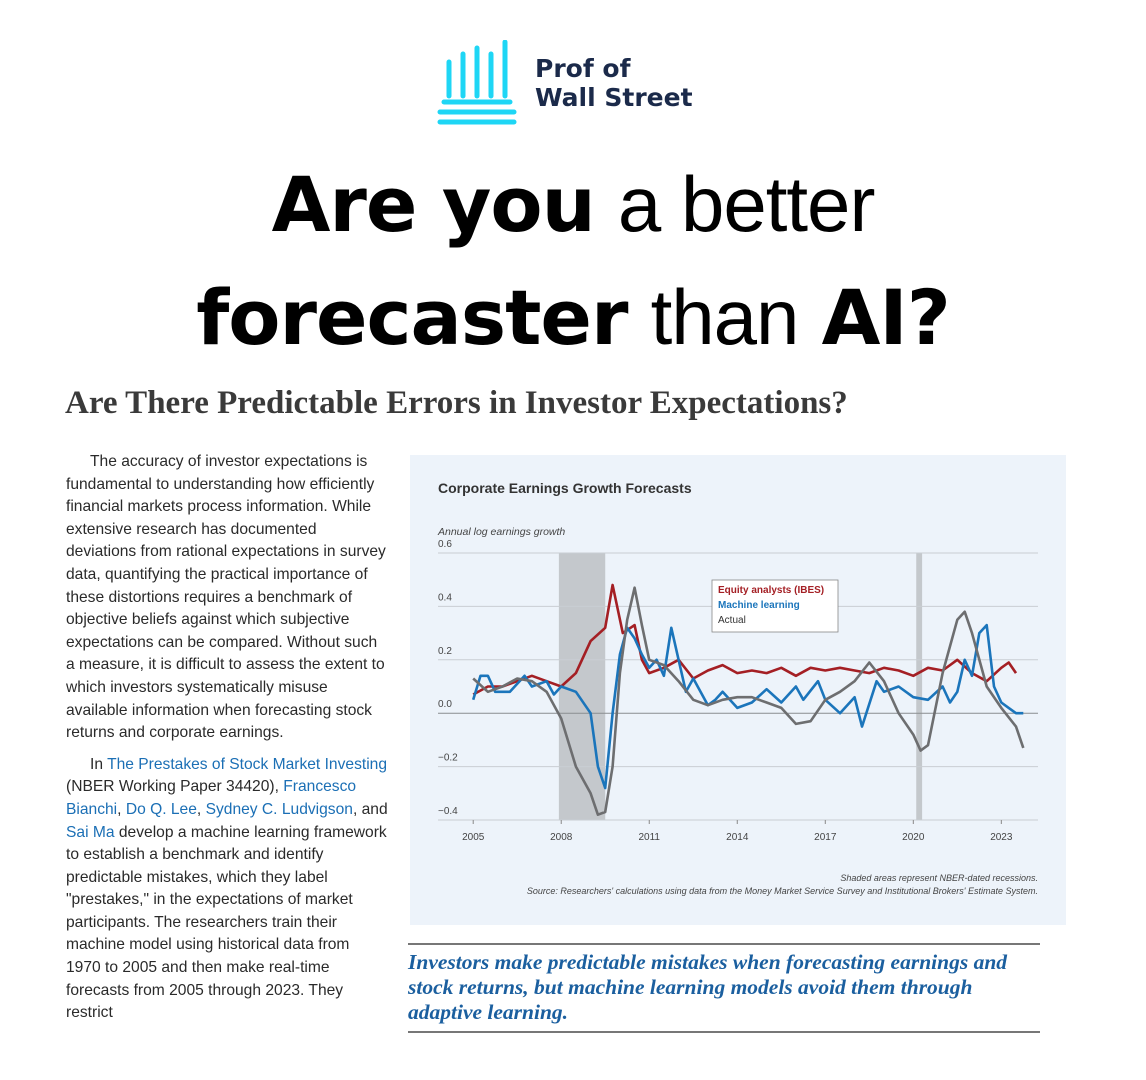  Describe the element at coordinates (565, 488) in the screenshot. I see `chart-title: Corporate Earnings Growth Forecasts` at that location.